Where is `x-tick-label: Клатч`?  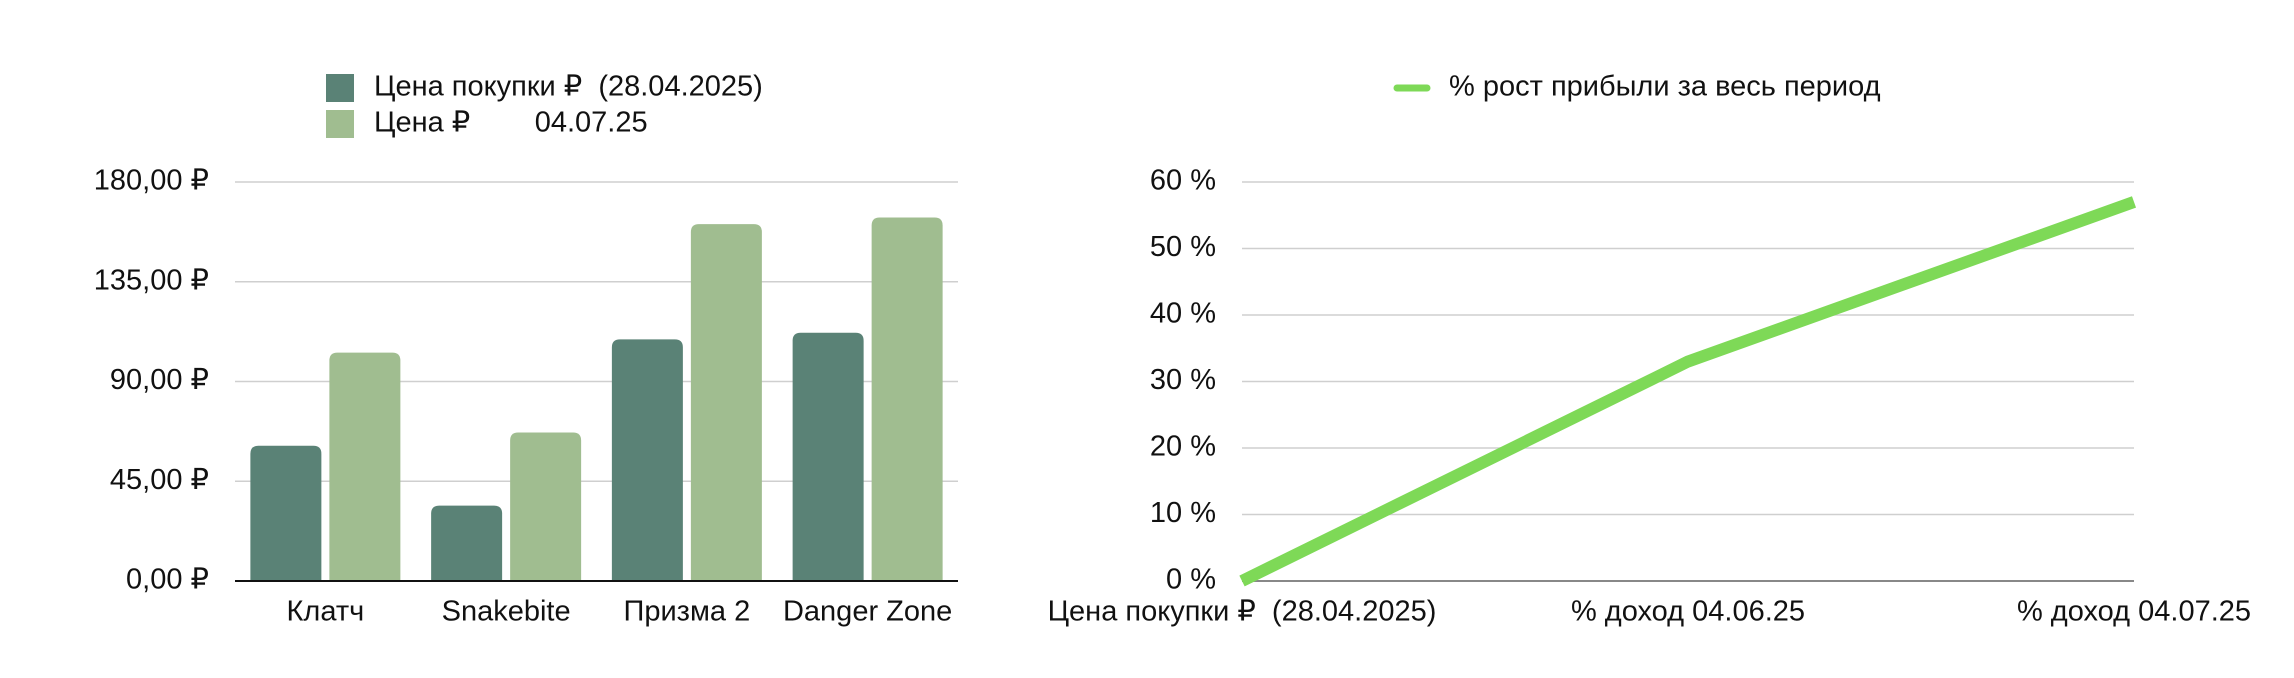
x-tick-label: Клатч is located at coordinates (326, 612).